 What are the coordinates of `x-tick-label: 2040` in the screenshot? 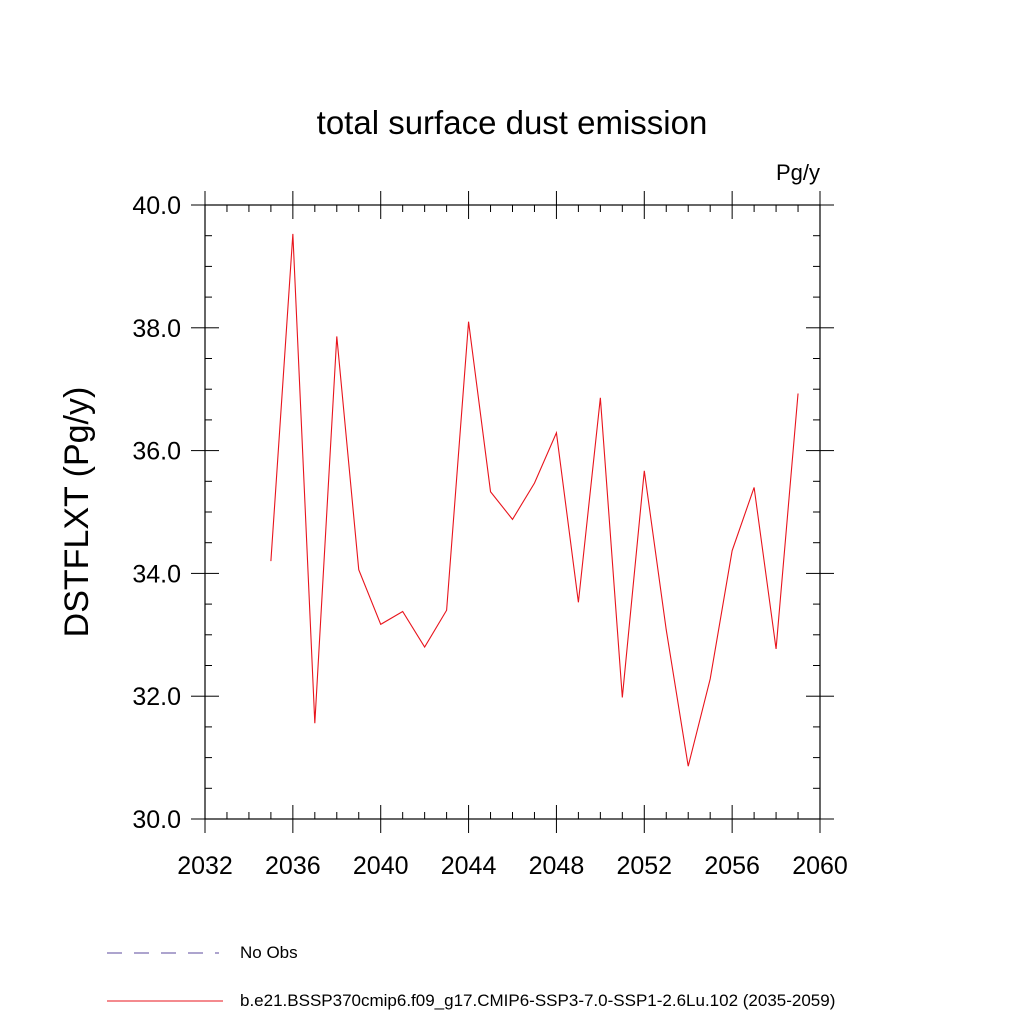 It's located at (381, 866).